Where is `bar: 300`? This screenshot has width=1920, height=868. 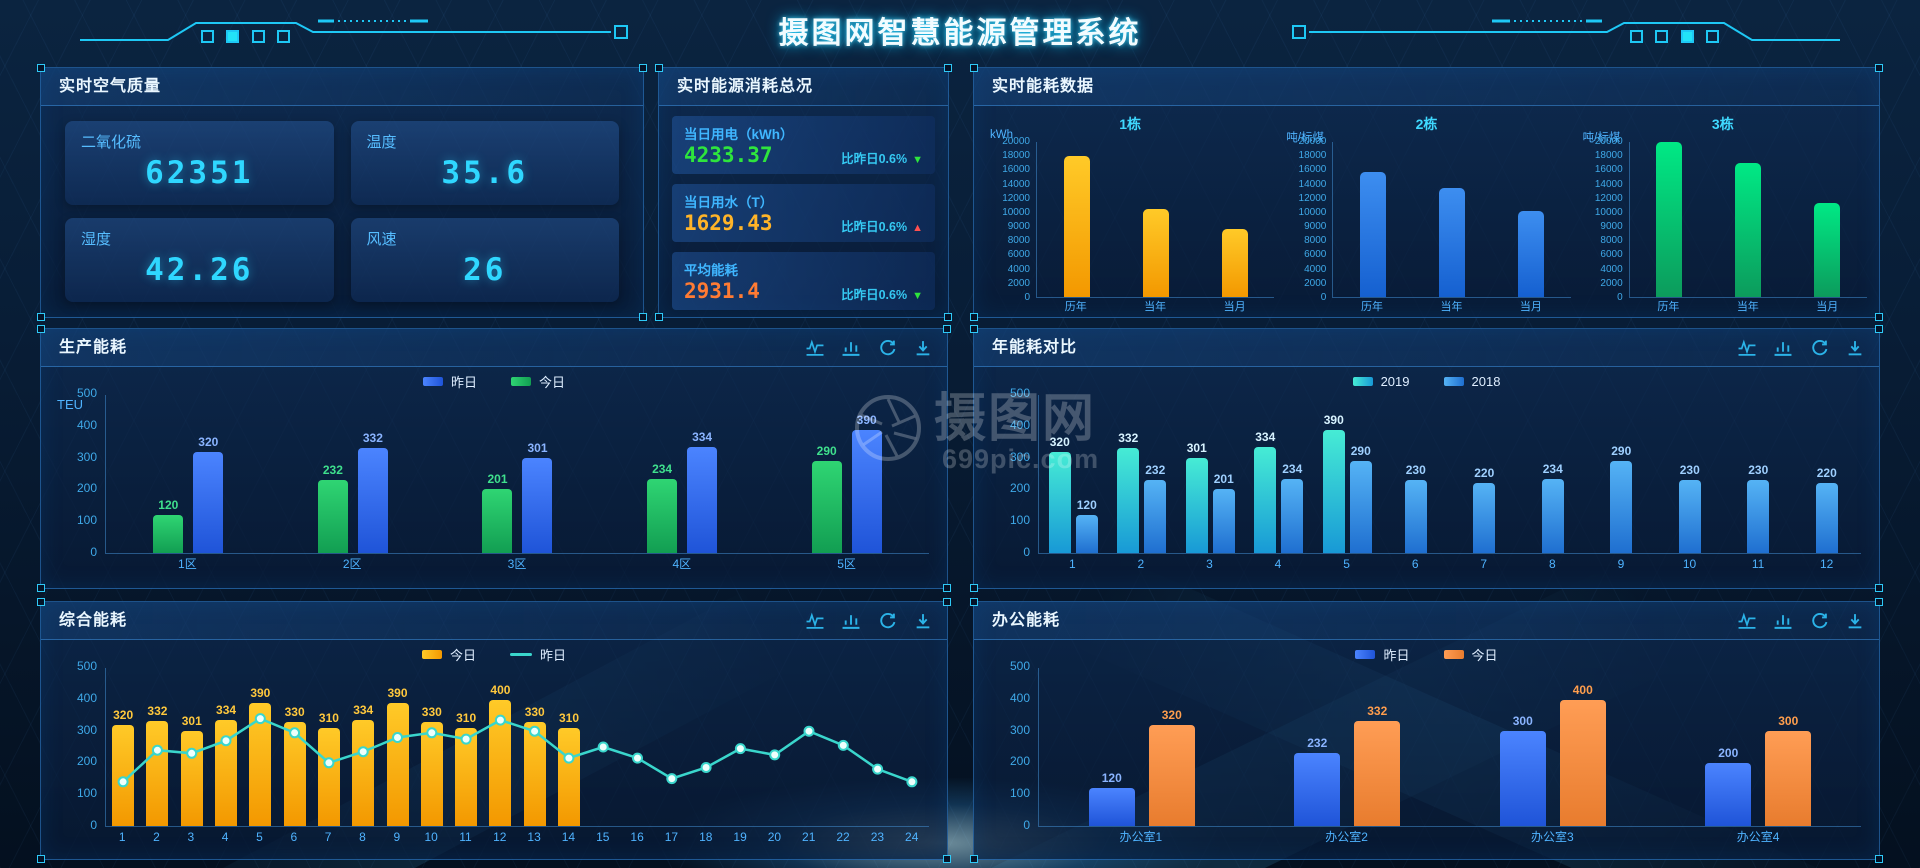 bar: 300 is located at coordinates (1788, 770).